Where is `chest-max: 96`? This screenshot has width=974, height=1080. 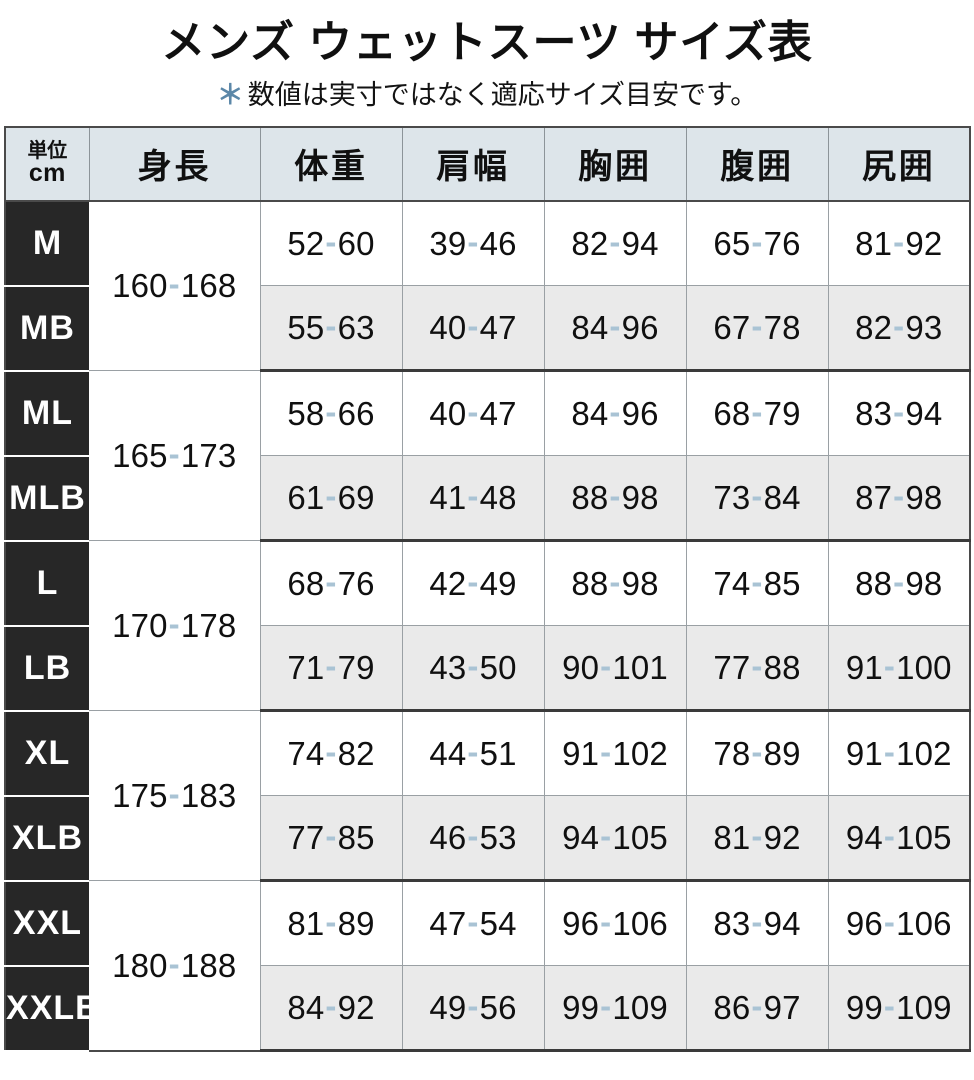 chest-max: 96 is located at coordinates (640, 327).